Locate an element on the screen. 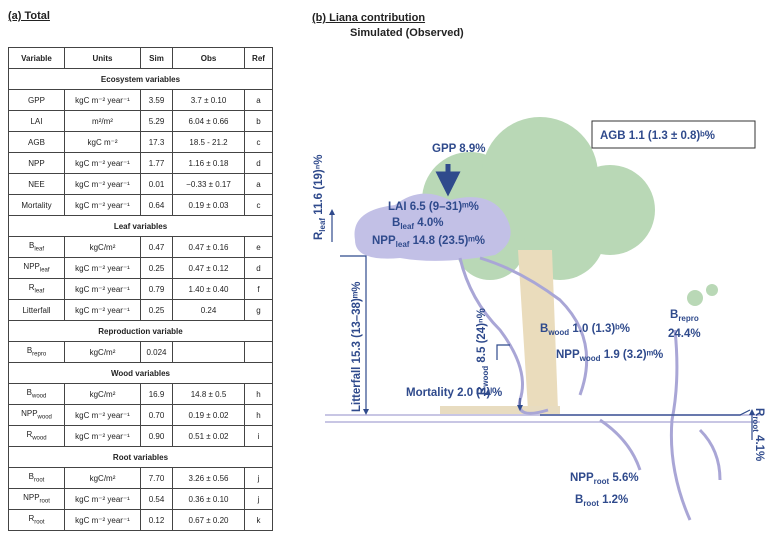 Image resolution: width=770 pixels, height=540 pixels. diagram-label: Bwood 1.0 (1.3)ᵇ% is located at coordinates (585, 330).